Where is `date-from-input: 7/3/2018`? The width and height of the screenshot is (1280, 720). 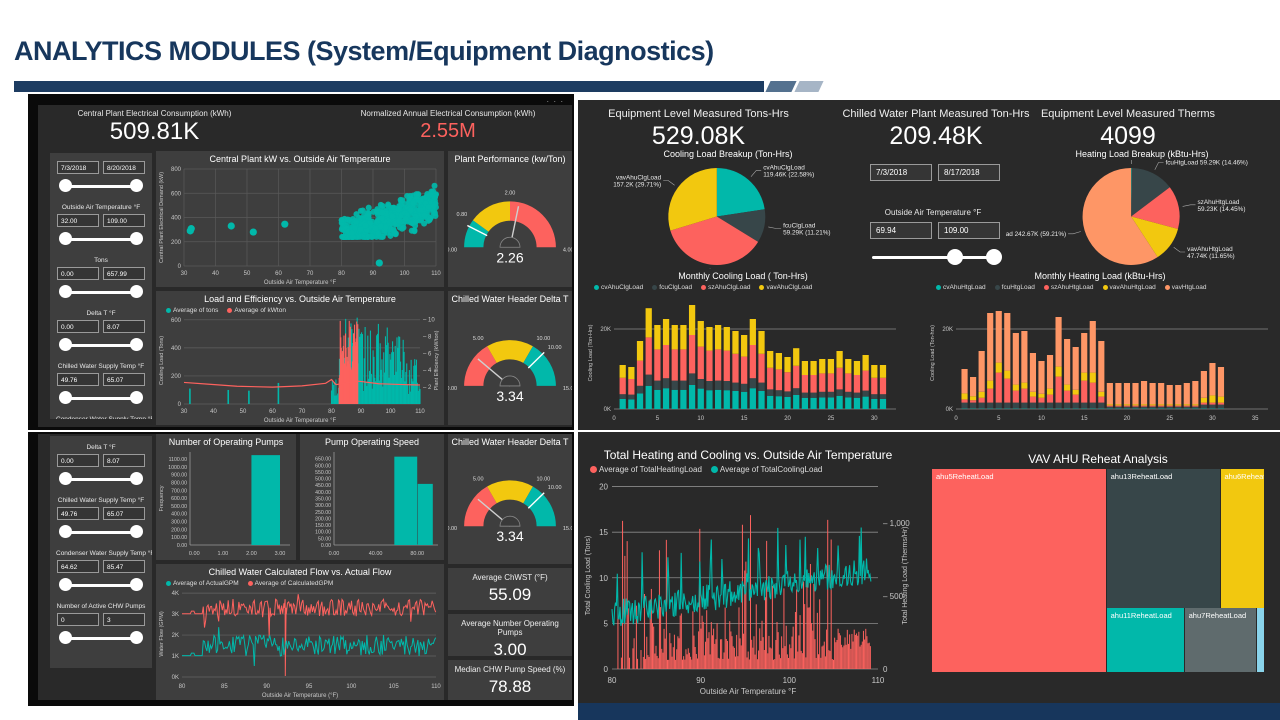
date-from-input: 7/3/2018 is located at coordinates (901, 172).